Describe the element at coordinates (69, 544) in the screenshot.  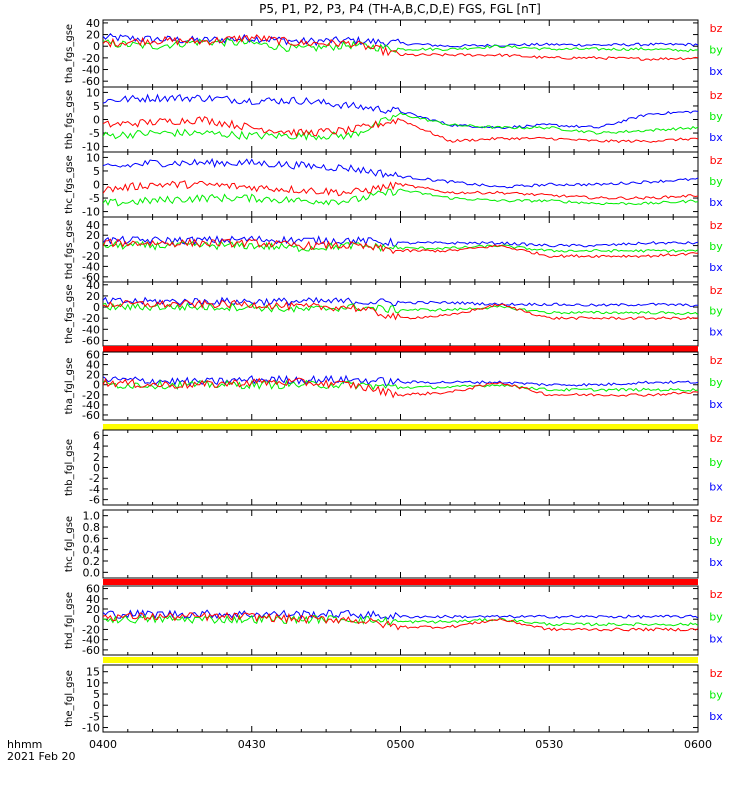
I see `panel-ylabel: thc_fgl_gse` at that location.